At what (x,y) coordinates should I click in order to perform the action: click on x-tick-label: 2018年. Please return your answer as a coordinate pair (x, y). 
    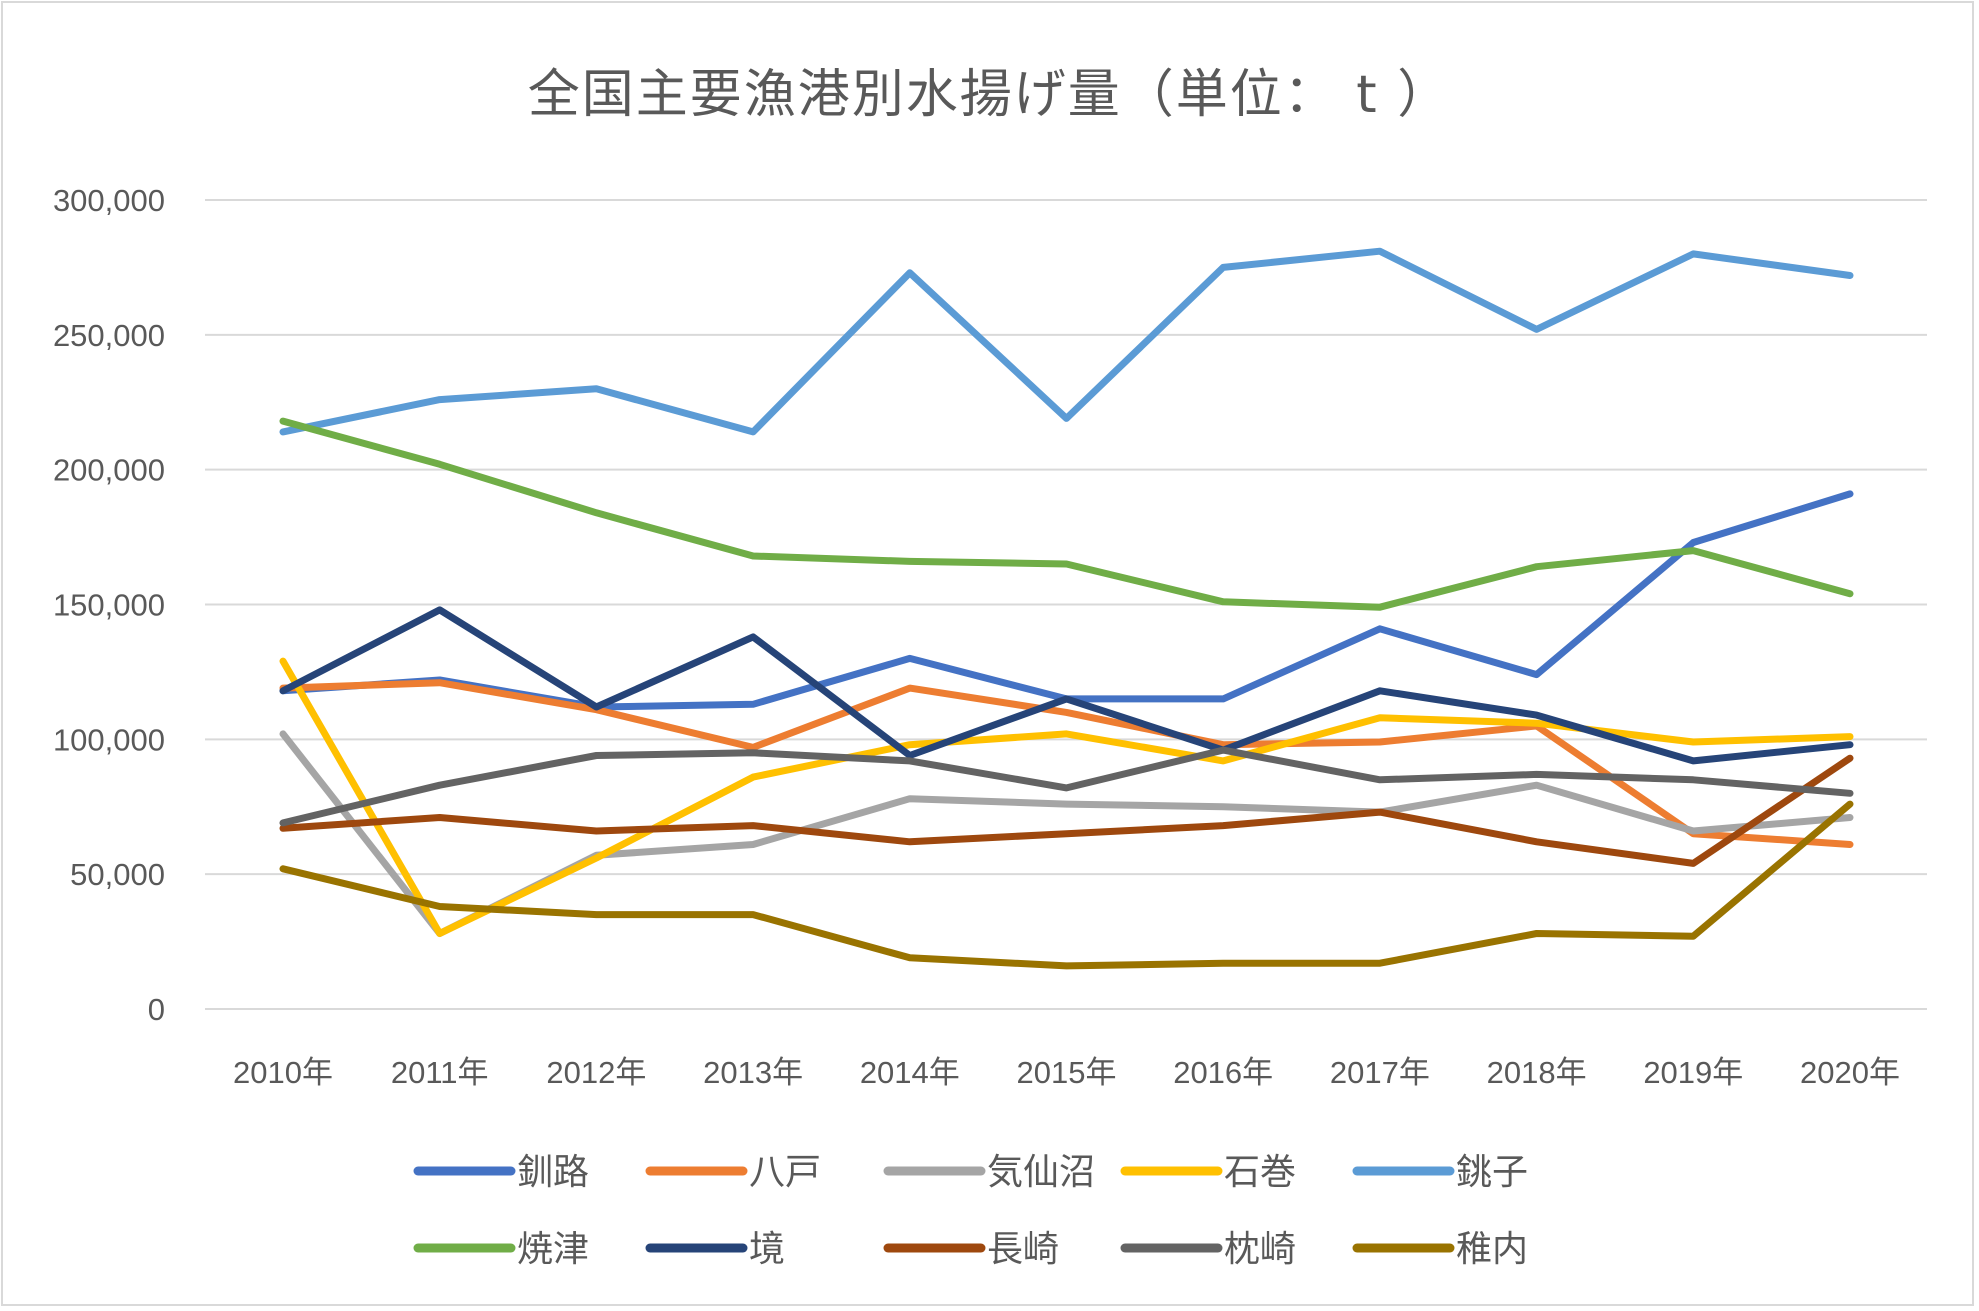
    Looking at the image, I should click on (1537, 1072).